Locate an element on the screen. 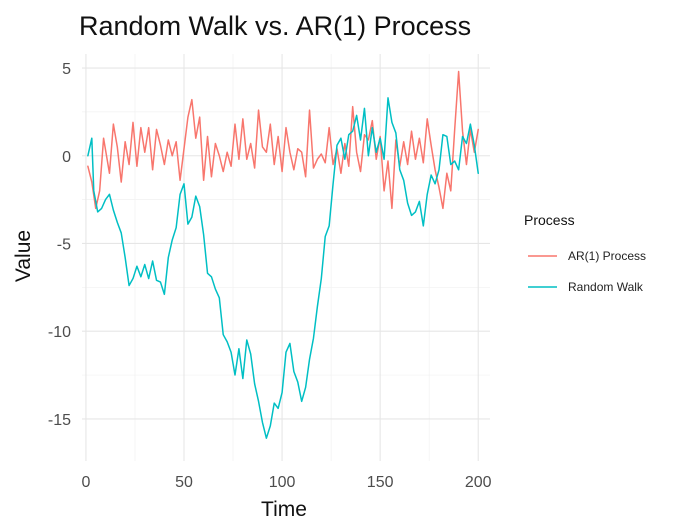 The height and width of the screenshot is (532, 678). legend-label-random-walk: Random Walk is located at coordinates (606, 287).